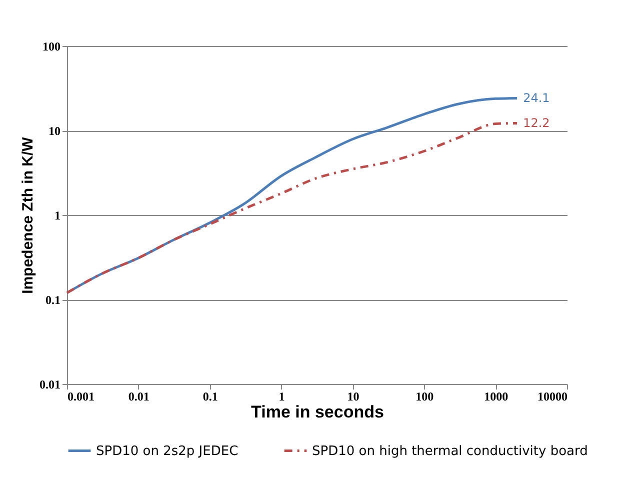  What do you see at coordinates (425, 397) in the screenshot?
I see `x-tick-label: 100` at bounding box center [425, 397].